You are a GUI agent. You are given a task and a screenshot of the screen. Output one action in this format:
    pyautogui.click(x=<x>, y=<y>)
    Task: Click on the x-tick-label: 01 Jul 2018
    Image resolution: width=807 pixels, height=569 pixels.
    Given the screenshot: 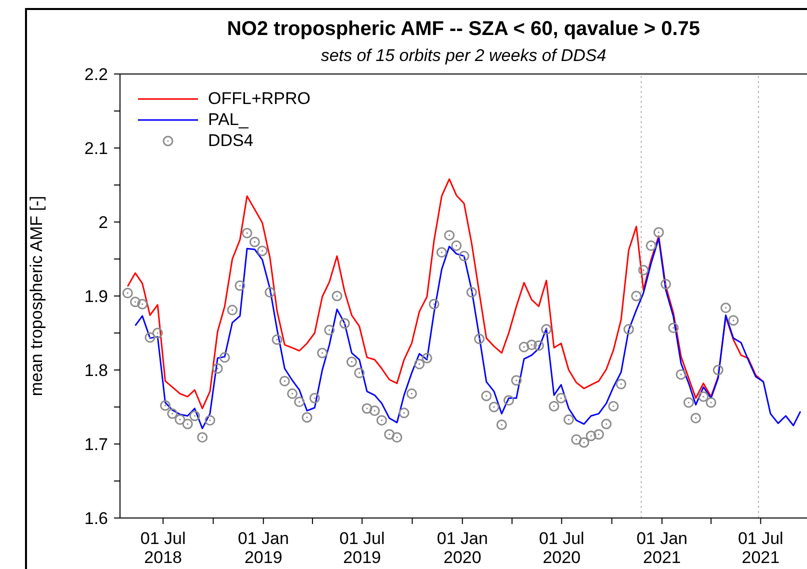 What is the action you would take?
    pyautogui.click(x=163, y=548)
    